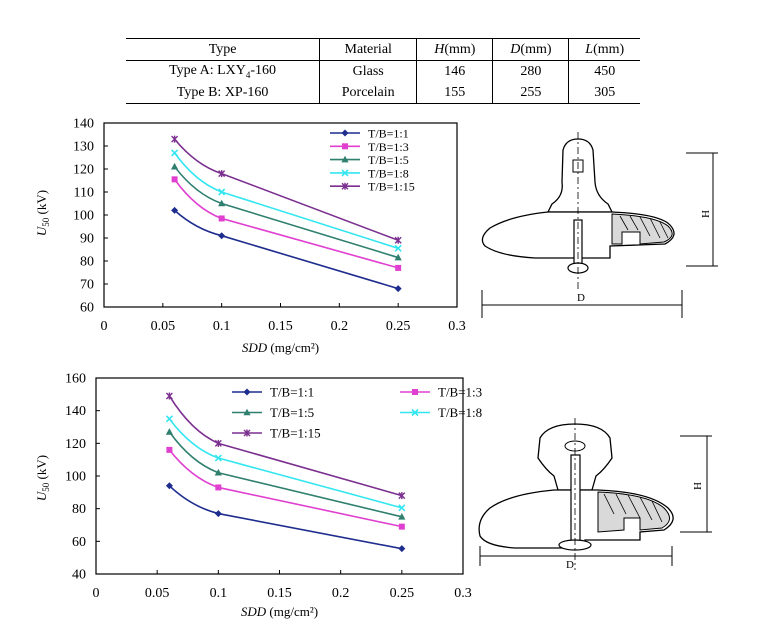 The height and width of the screenshot is (639, 768). I want to click on y-tick-label: 140, so click(83, 124).